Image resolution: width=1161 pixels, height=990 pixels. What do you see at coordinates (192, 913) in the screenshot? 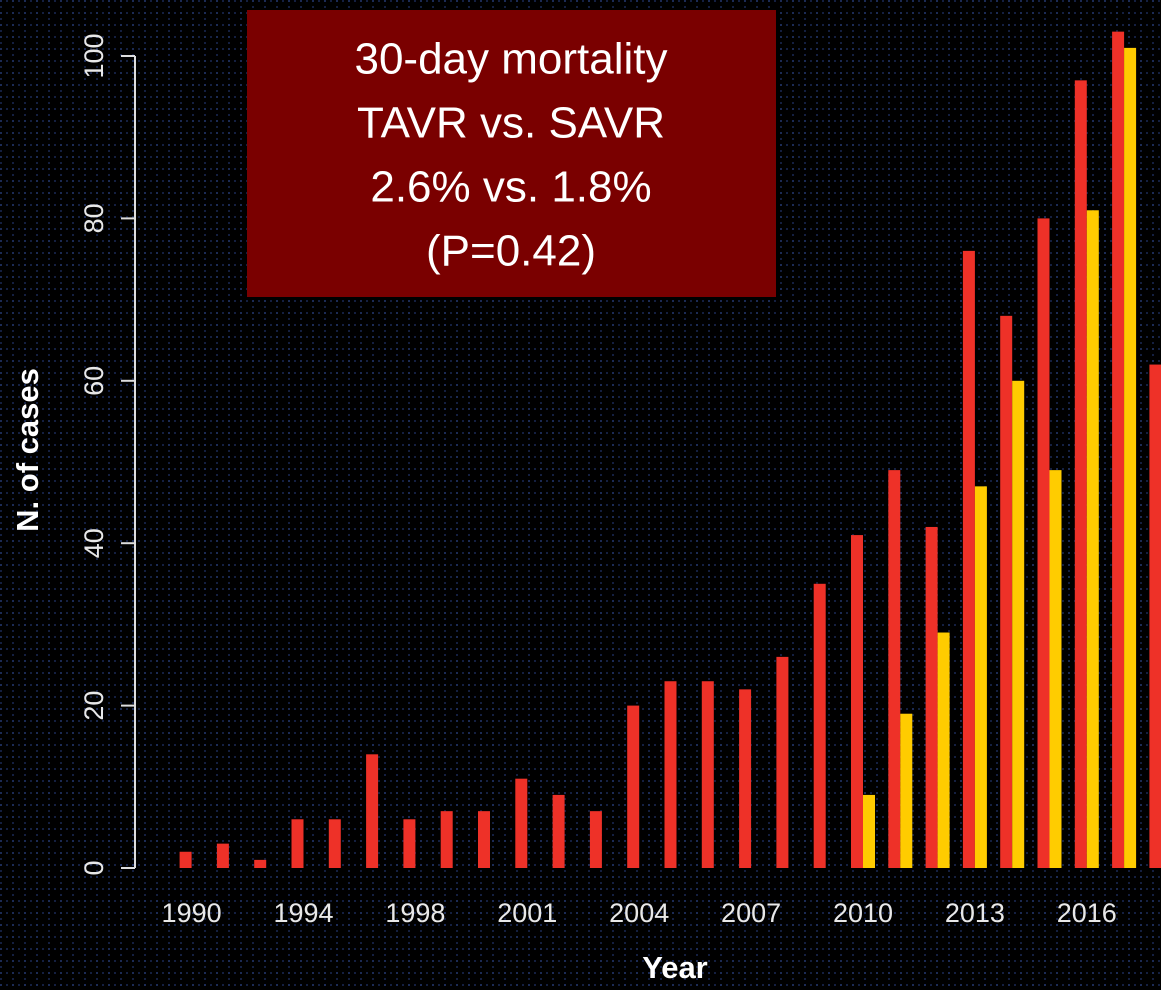
I see `x-tick-label: 1990` at bounding box center [192, 913].